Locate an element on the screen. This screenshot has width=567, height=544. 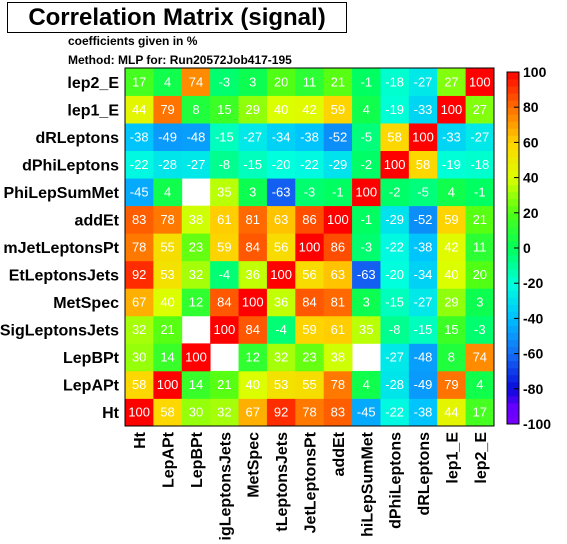
y-tick-label: LepAPt is located at coordinates (91, 386).